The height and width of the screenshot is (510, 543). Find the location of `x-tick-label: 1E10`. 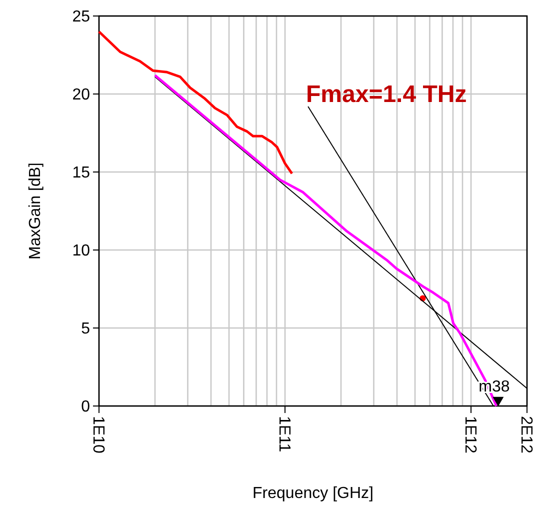

x-tick-label: 1E10 is located at coordinates (97, 435).